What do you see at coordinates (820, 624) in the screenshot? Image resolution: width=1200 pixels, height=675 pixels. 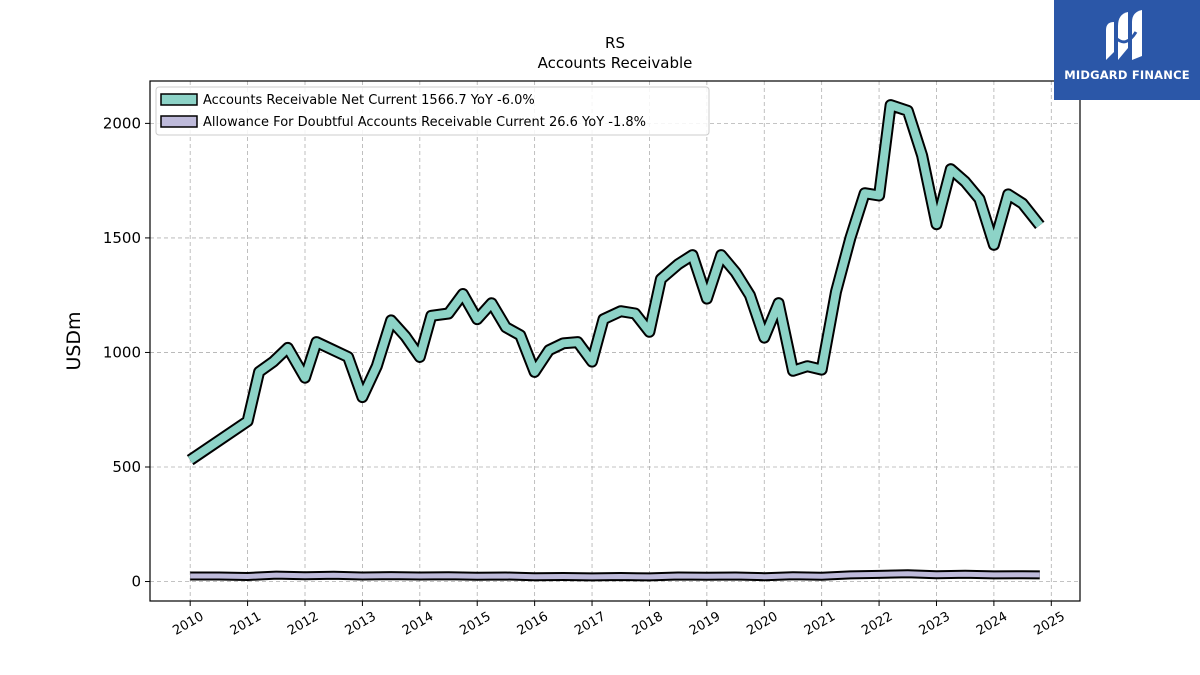 I see `x-tick-label: 2021` at bounding box center [820, 624].